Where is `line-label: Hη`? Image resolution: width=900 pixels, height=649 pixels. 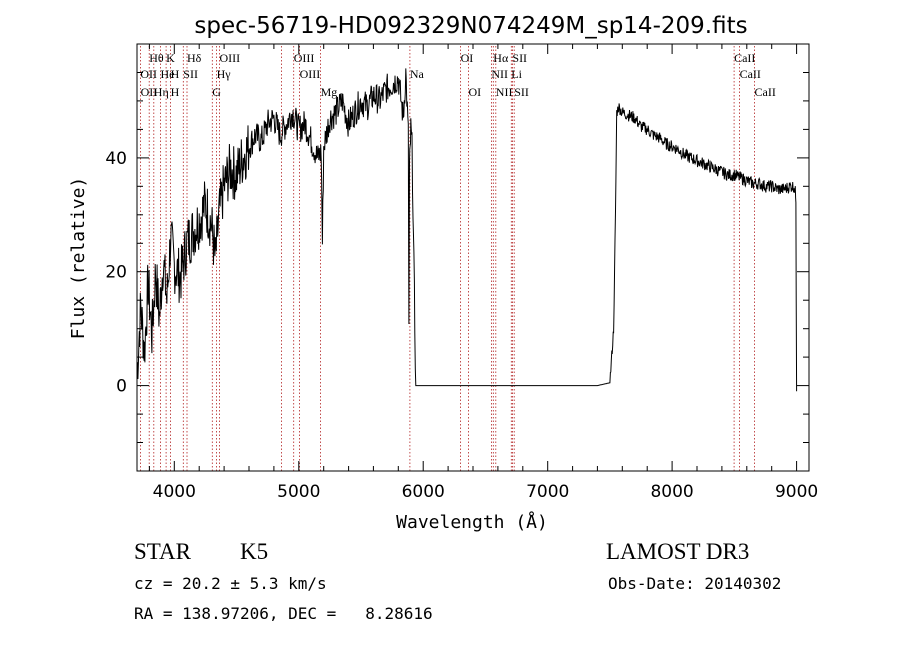 line-label: Hη is located at coordinates (161, 92).